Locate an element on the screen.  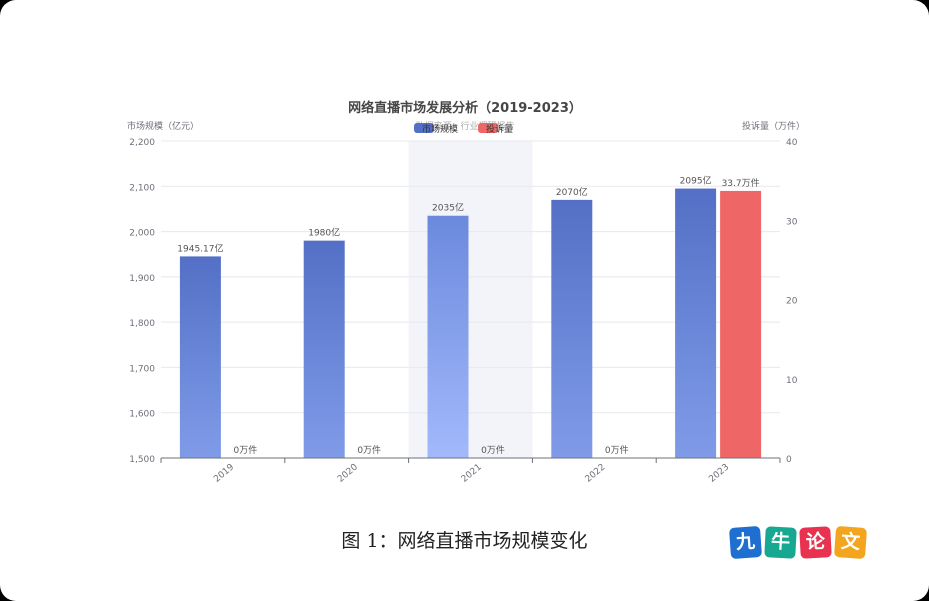
x-tick-label: 2019 is located at coordinates (224, 473).